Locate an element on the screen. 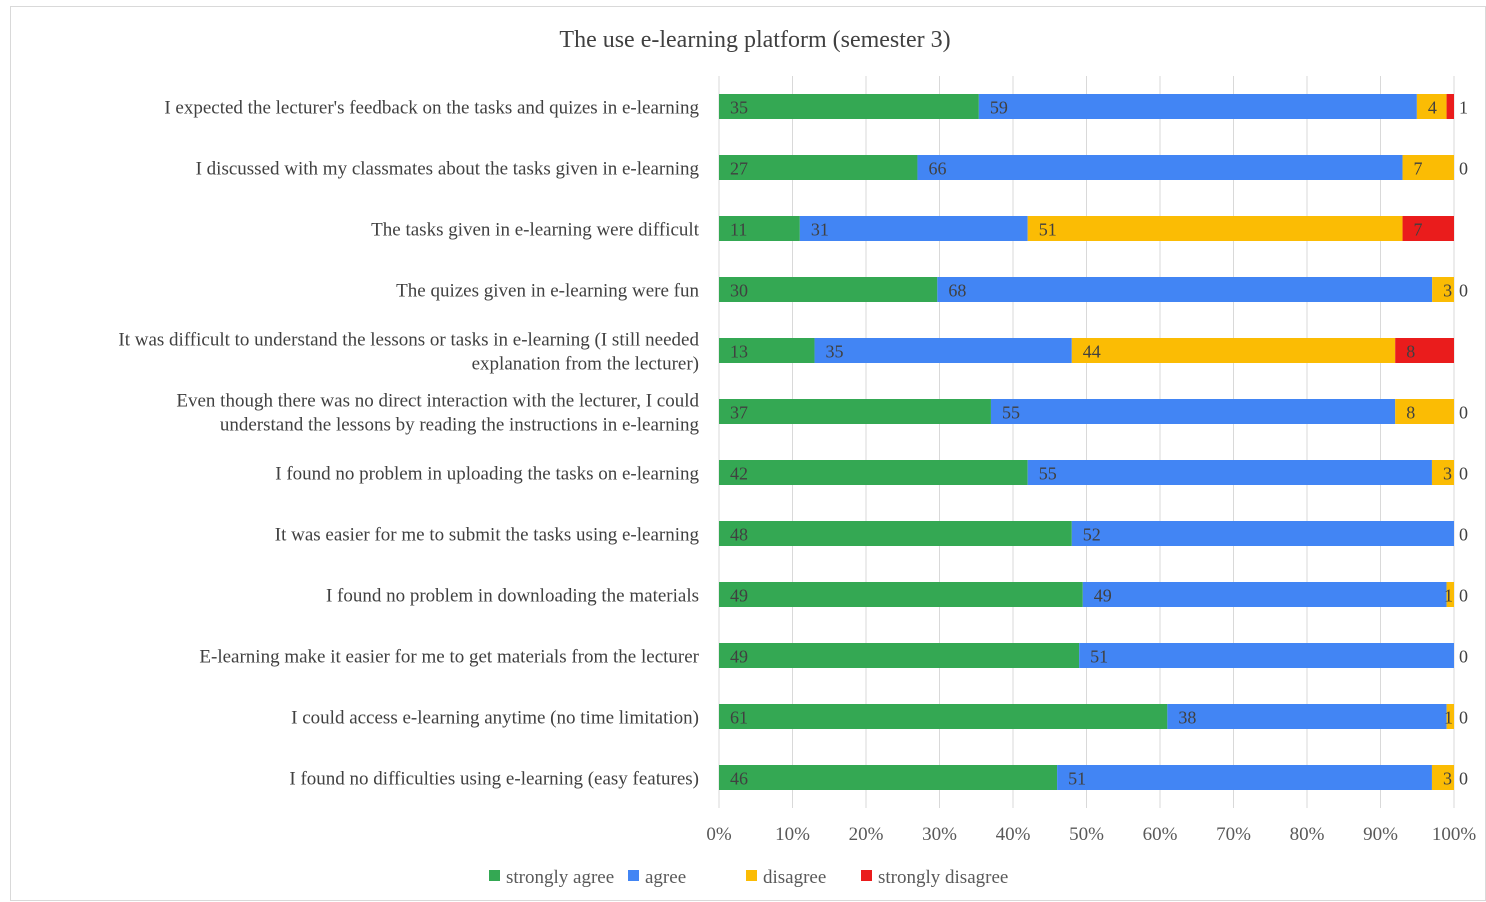 This screenshot has height=902, width=1486. data-label: 66 is located at coordinates (937, 169).